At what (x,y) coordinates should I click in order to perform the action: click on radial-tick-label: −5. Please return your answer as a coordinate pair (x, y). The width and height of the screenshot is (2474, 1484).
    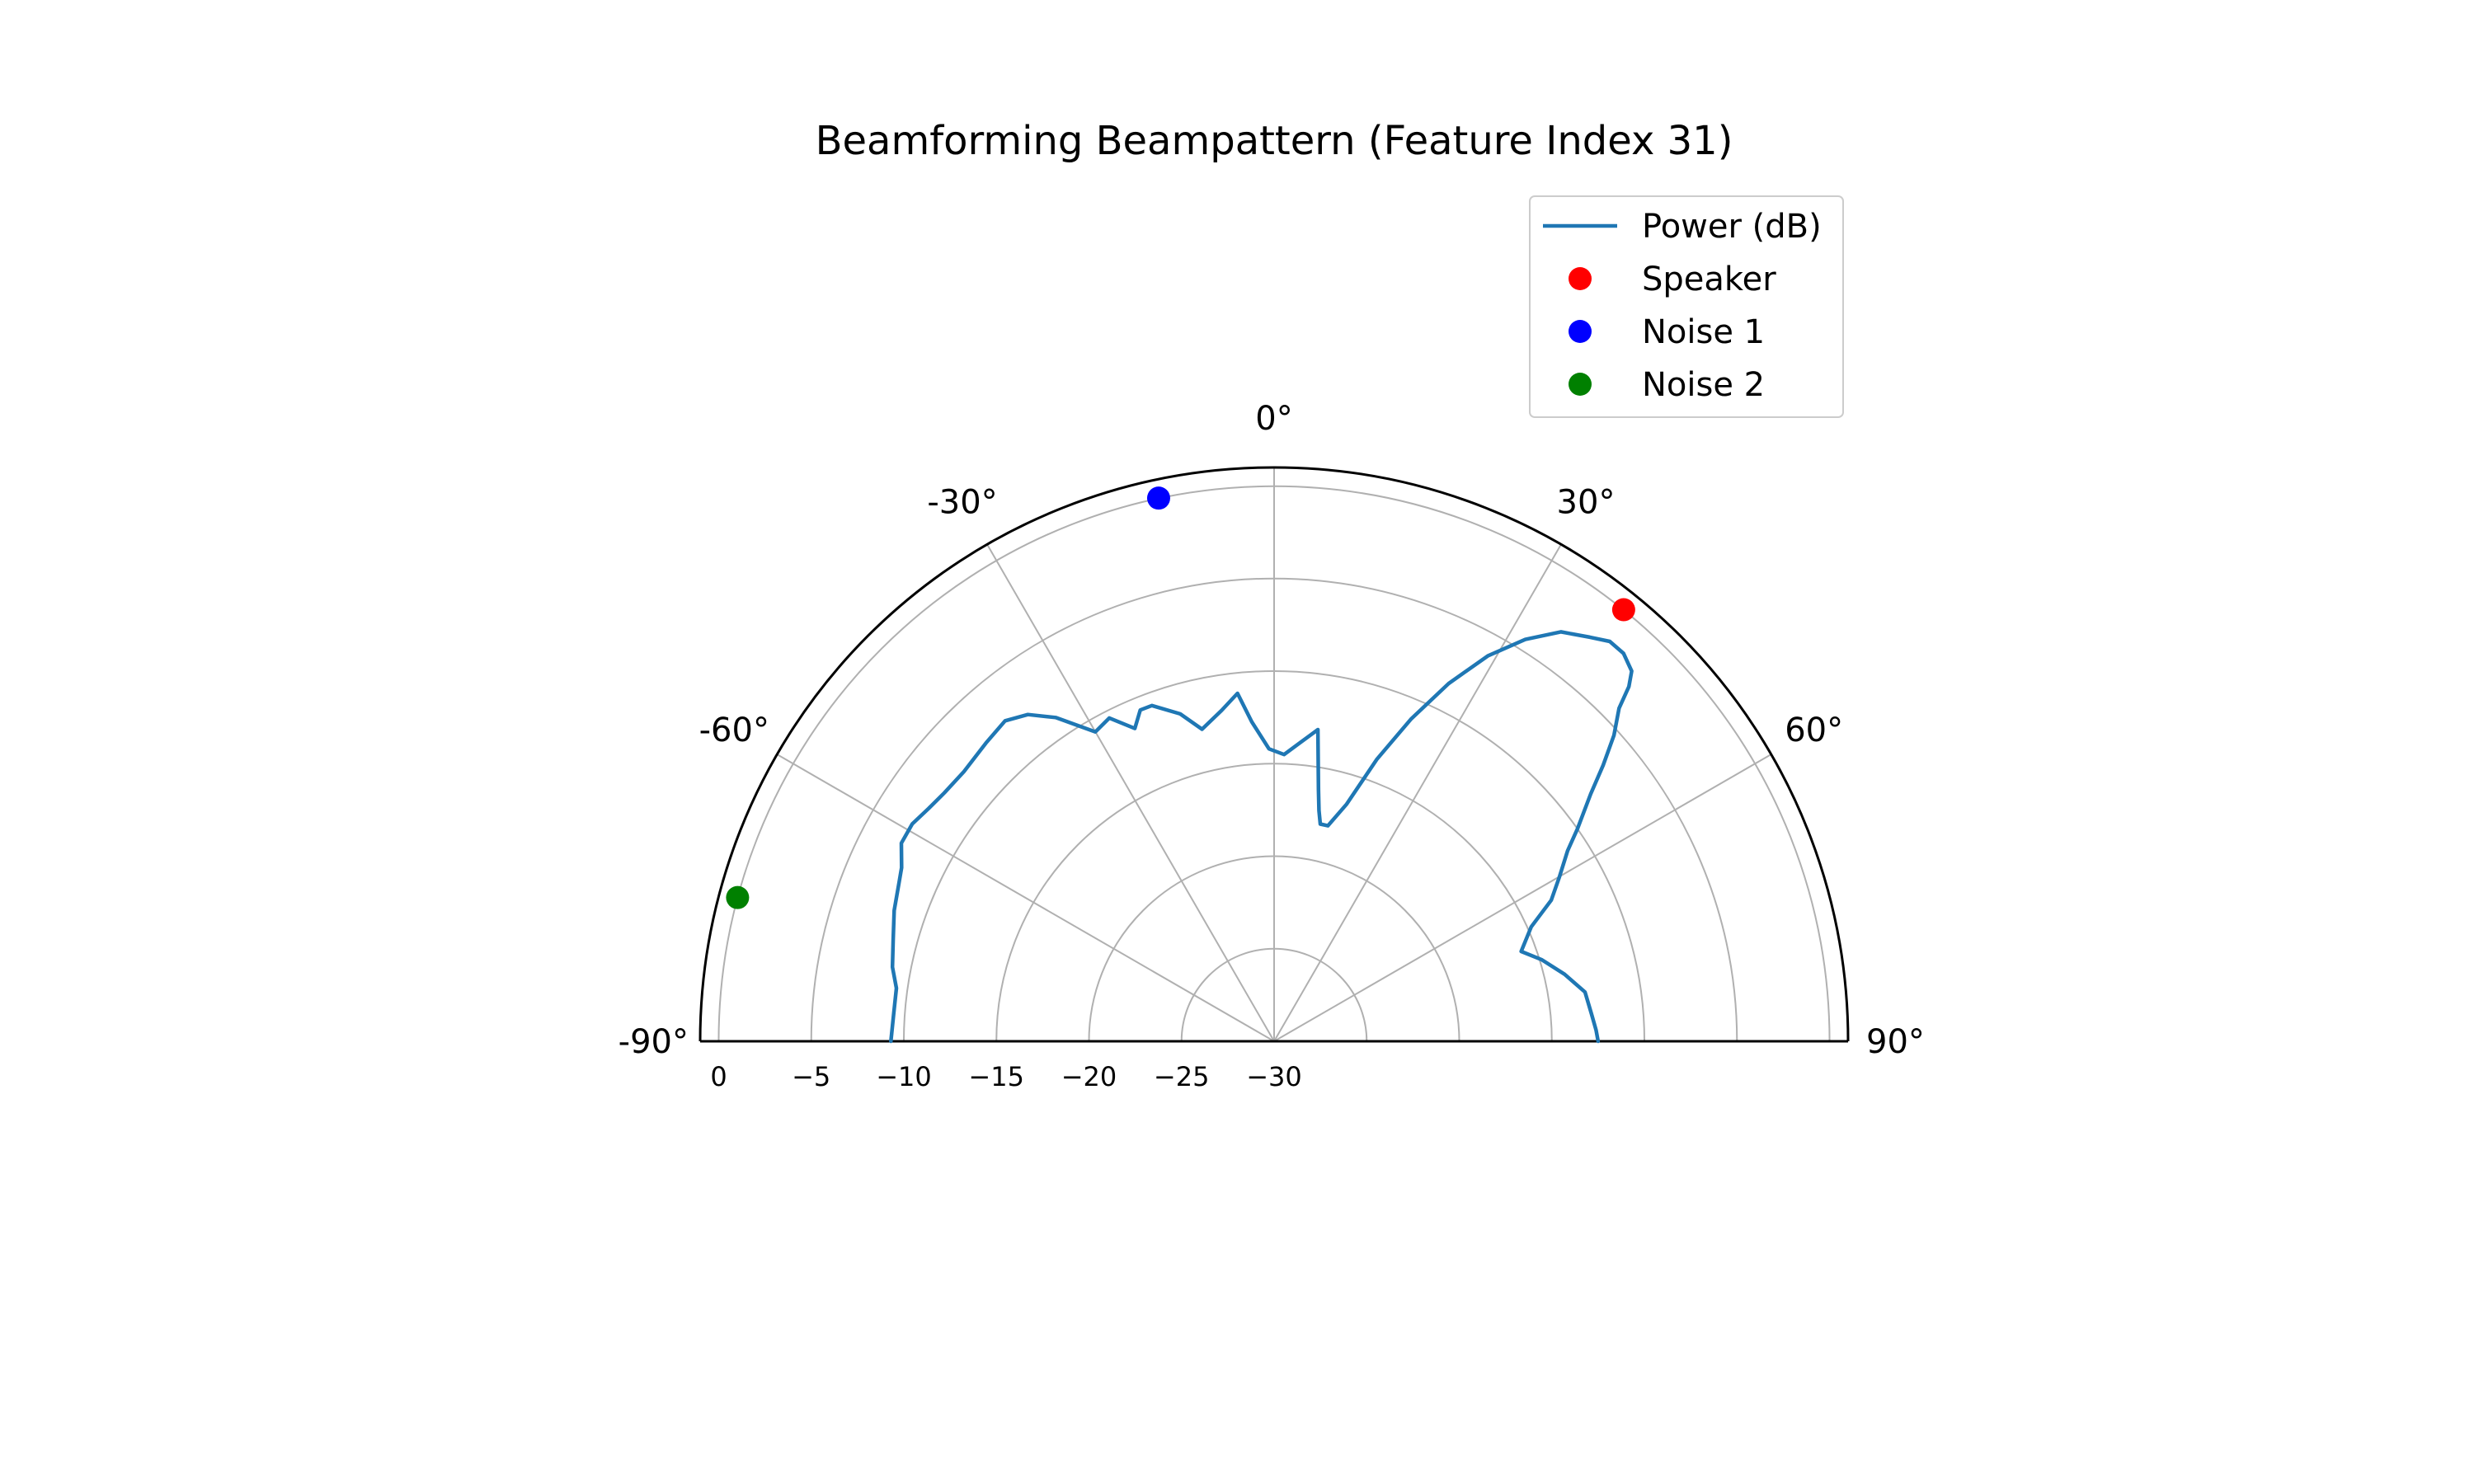
    Looking at the image, I should click on (811, 1076).